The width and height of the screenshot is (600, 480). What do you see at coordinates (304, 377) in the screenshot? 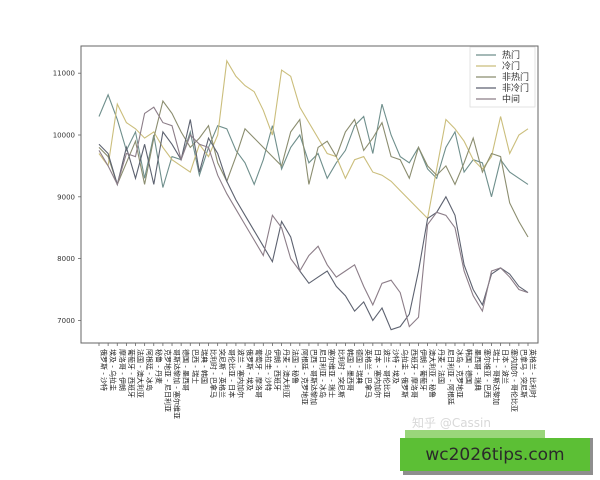
I see `x-tick-label: 阿根廷 - 克罗地亚` at bounding box center [304, 377].